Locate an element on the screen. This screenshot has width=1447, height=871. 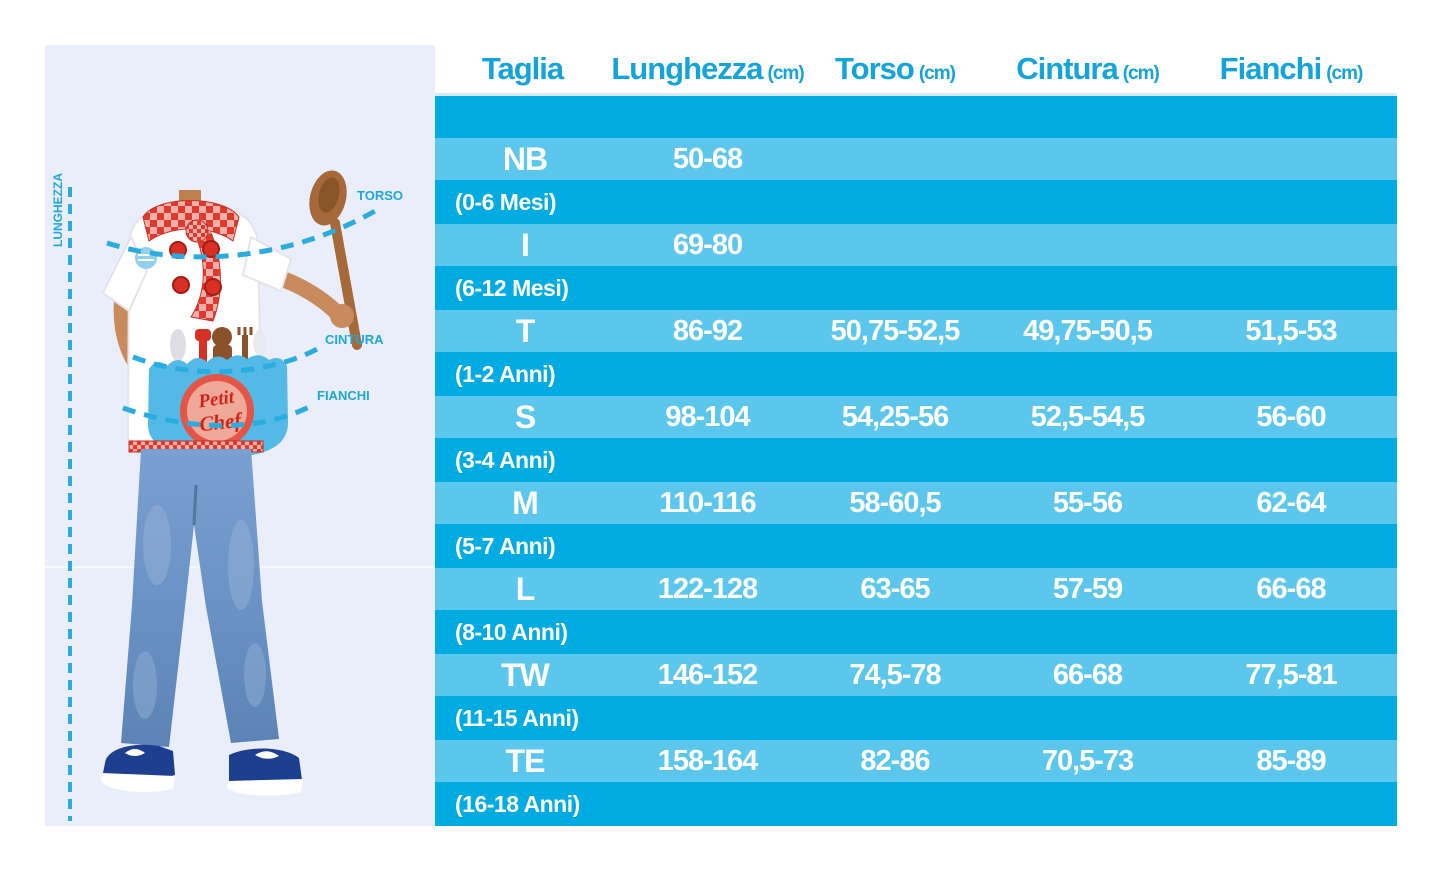
header-label: Cintura is located at coordinates (1067, 68).